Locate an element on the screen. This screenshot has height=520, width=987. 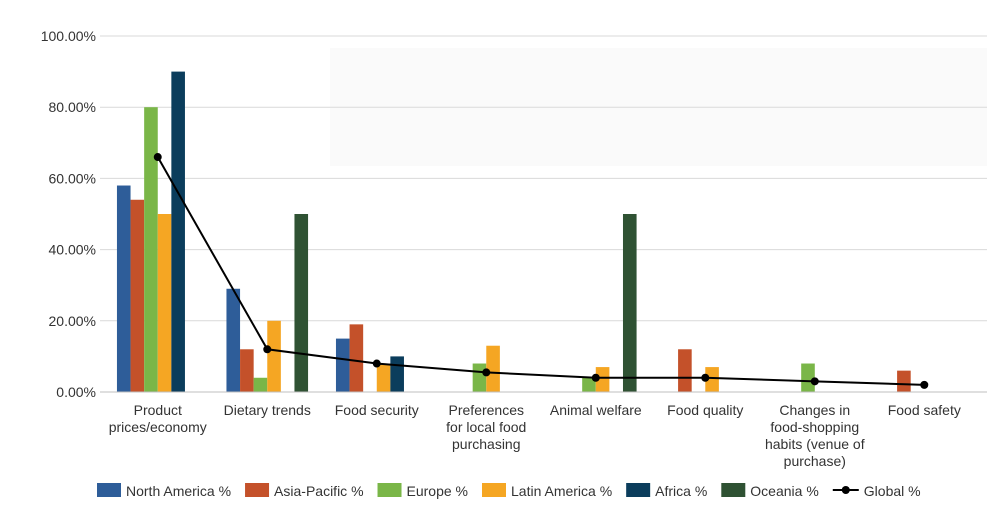
x-tick-label: Product prices/economy is located at coordinates (158, 418).